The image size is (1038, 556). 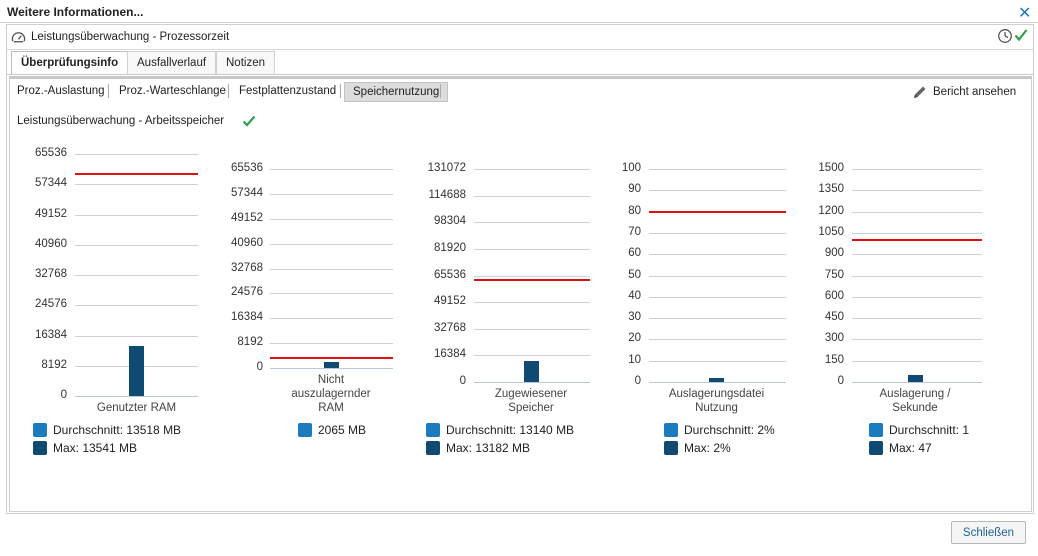 What do you see at coordinates (834, 338) in the screenshot?
I see `y-tick-label: 300` at bounding box center [834, 338].